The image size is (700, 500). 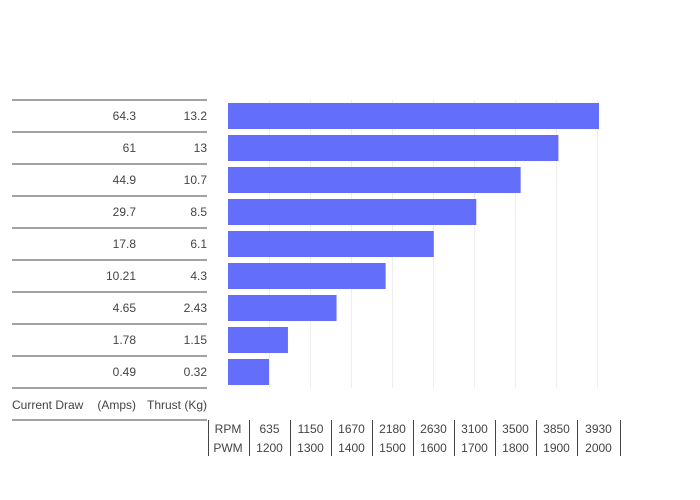 What do you see at coordinates (351, 448) in the screenshot?
I see `pwm-tick-label: 1400` at bounding box center [351, 448].